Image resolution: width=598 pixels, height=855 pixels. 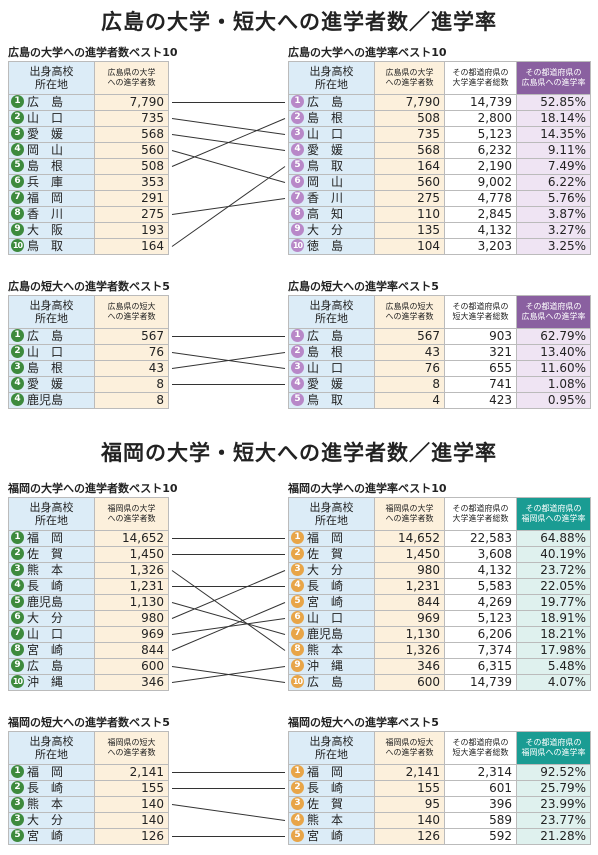 I want to click on enrollment-rate: 18.14%, so click(x=553, y=118).